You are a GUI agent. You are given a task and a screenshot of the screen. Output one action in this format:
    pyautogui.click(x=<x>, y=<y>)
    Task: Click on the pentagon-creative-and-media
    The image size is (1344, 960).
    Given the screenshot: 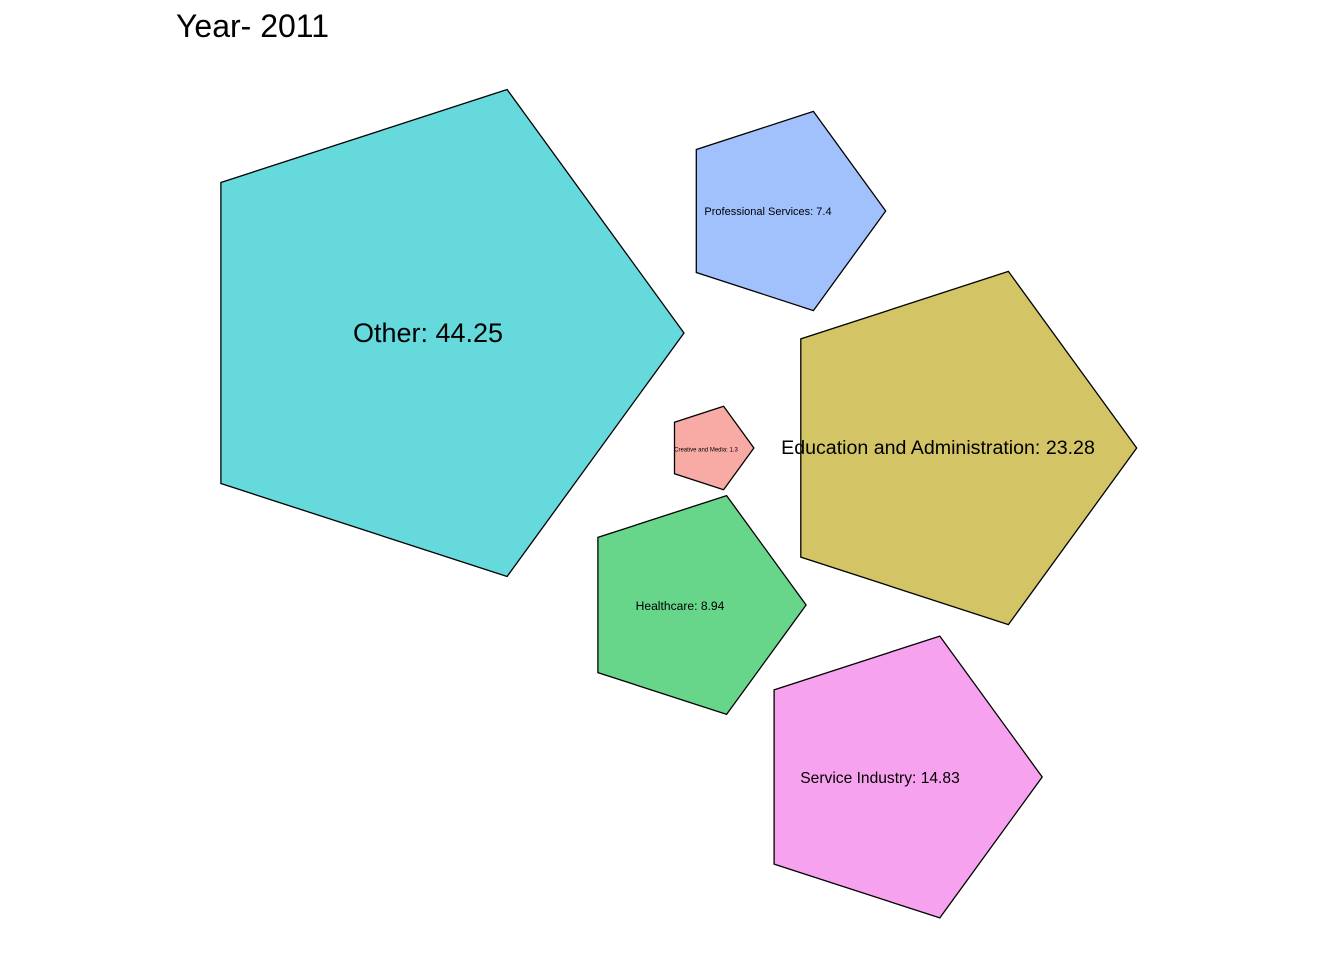 What is the action you would take?
    pyautogui.click(x=714, y=448)
    